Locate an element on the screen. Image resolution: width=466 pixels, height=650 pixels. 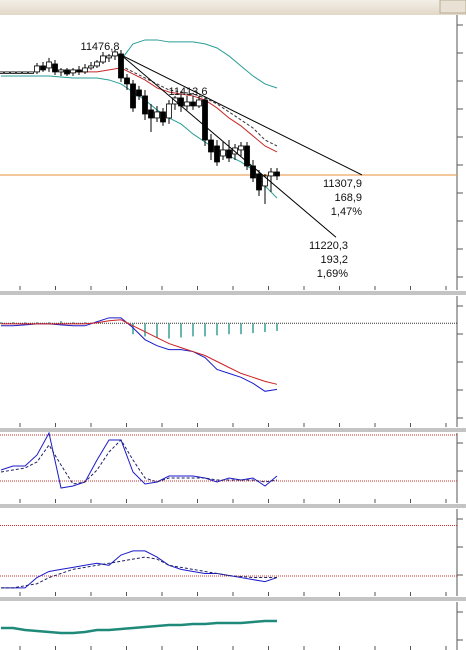
annotation-label: 11413,6 is located at coordinates (188, 92).